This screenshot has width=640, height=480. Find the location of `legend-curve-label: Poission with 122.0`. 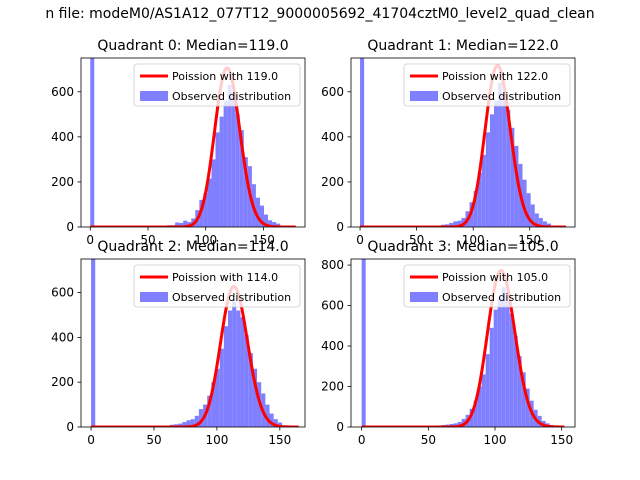

legend-curve-label: Poission with 122.0 is located at coordinates (495, 76).